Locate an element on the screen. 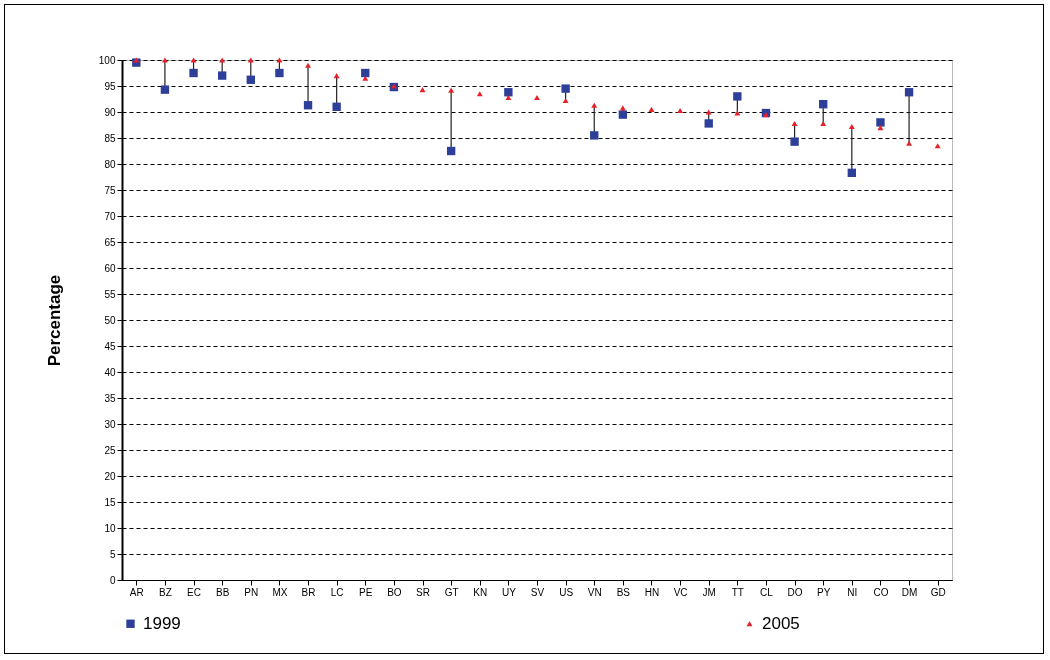 The width and height of the screenshot is (1050, 660). x-tick-label: UY is located at coordinates (509, 592).